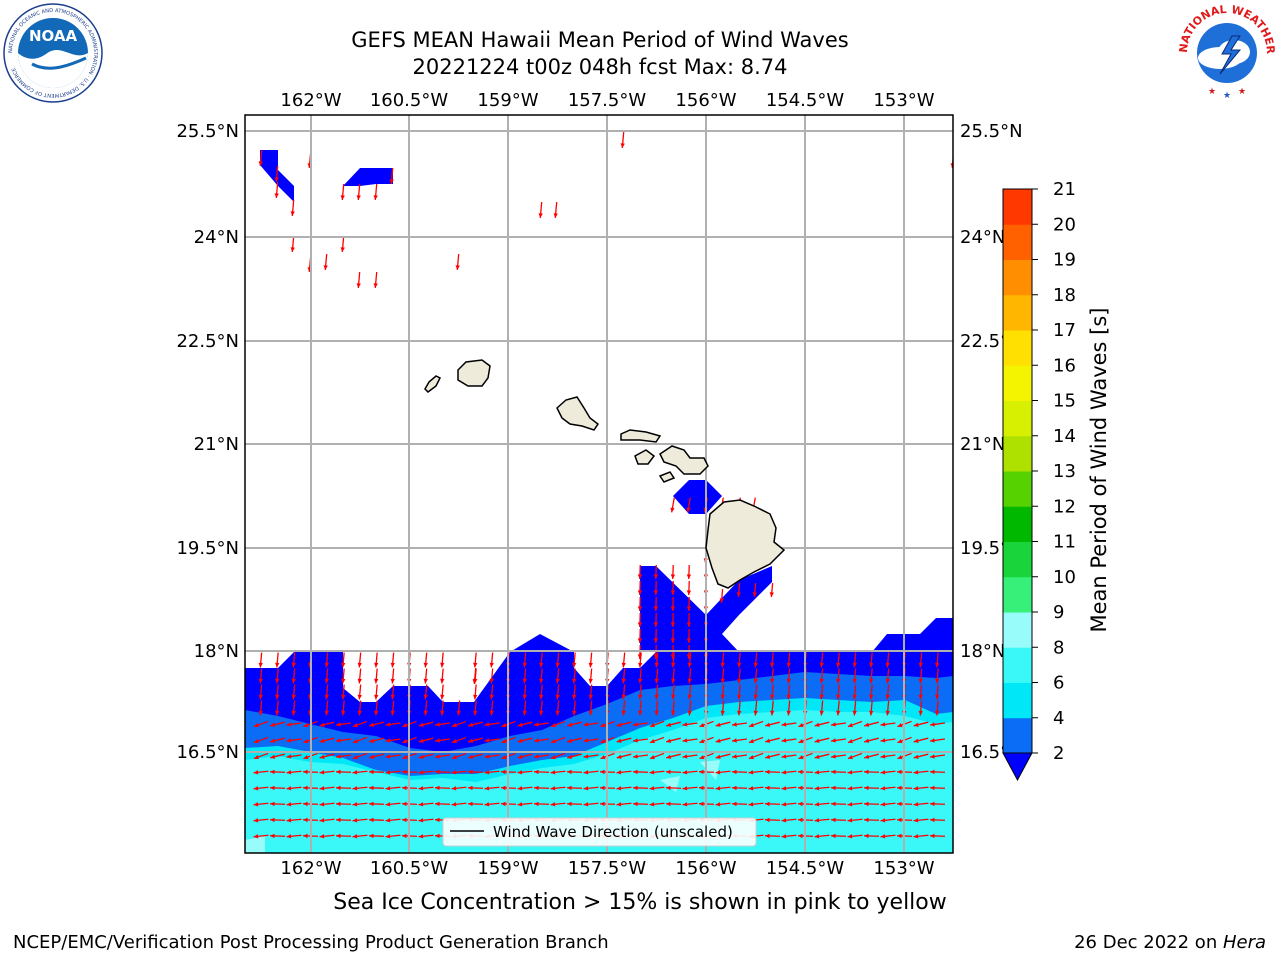 This screenshot has height=960, width=1280. What do you see at coordinates (310, 100) in the screenshot?
I see `lon-label-top: 162°W` at bounding box center [310, 100].